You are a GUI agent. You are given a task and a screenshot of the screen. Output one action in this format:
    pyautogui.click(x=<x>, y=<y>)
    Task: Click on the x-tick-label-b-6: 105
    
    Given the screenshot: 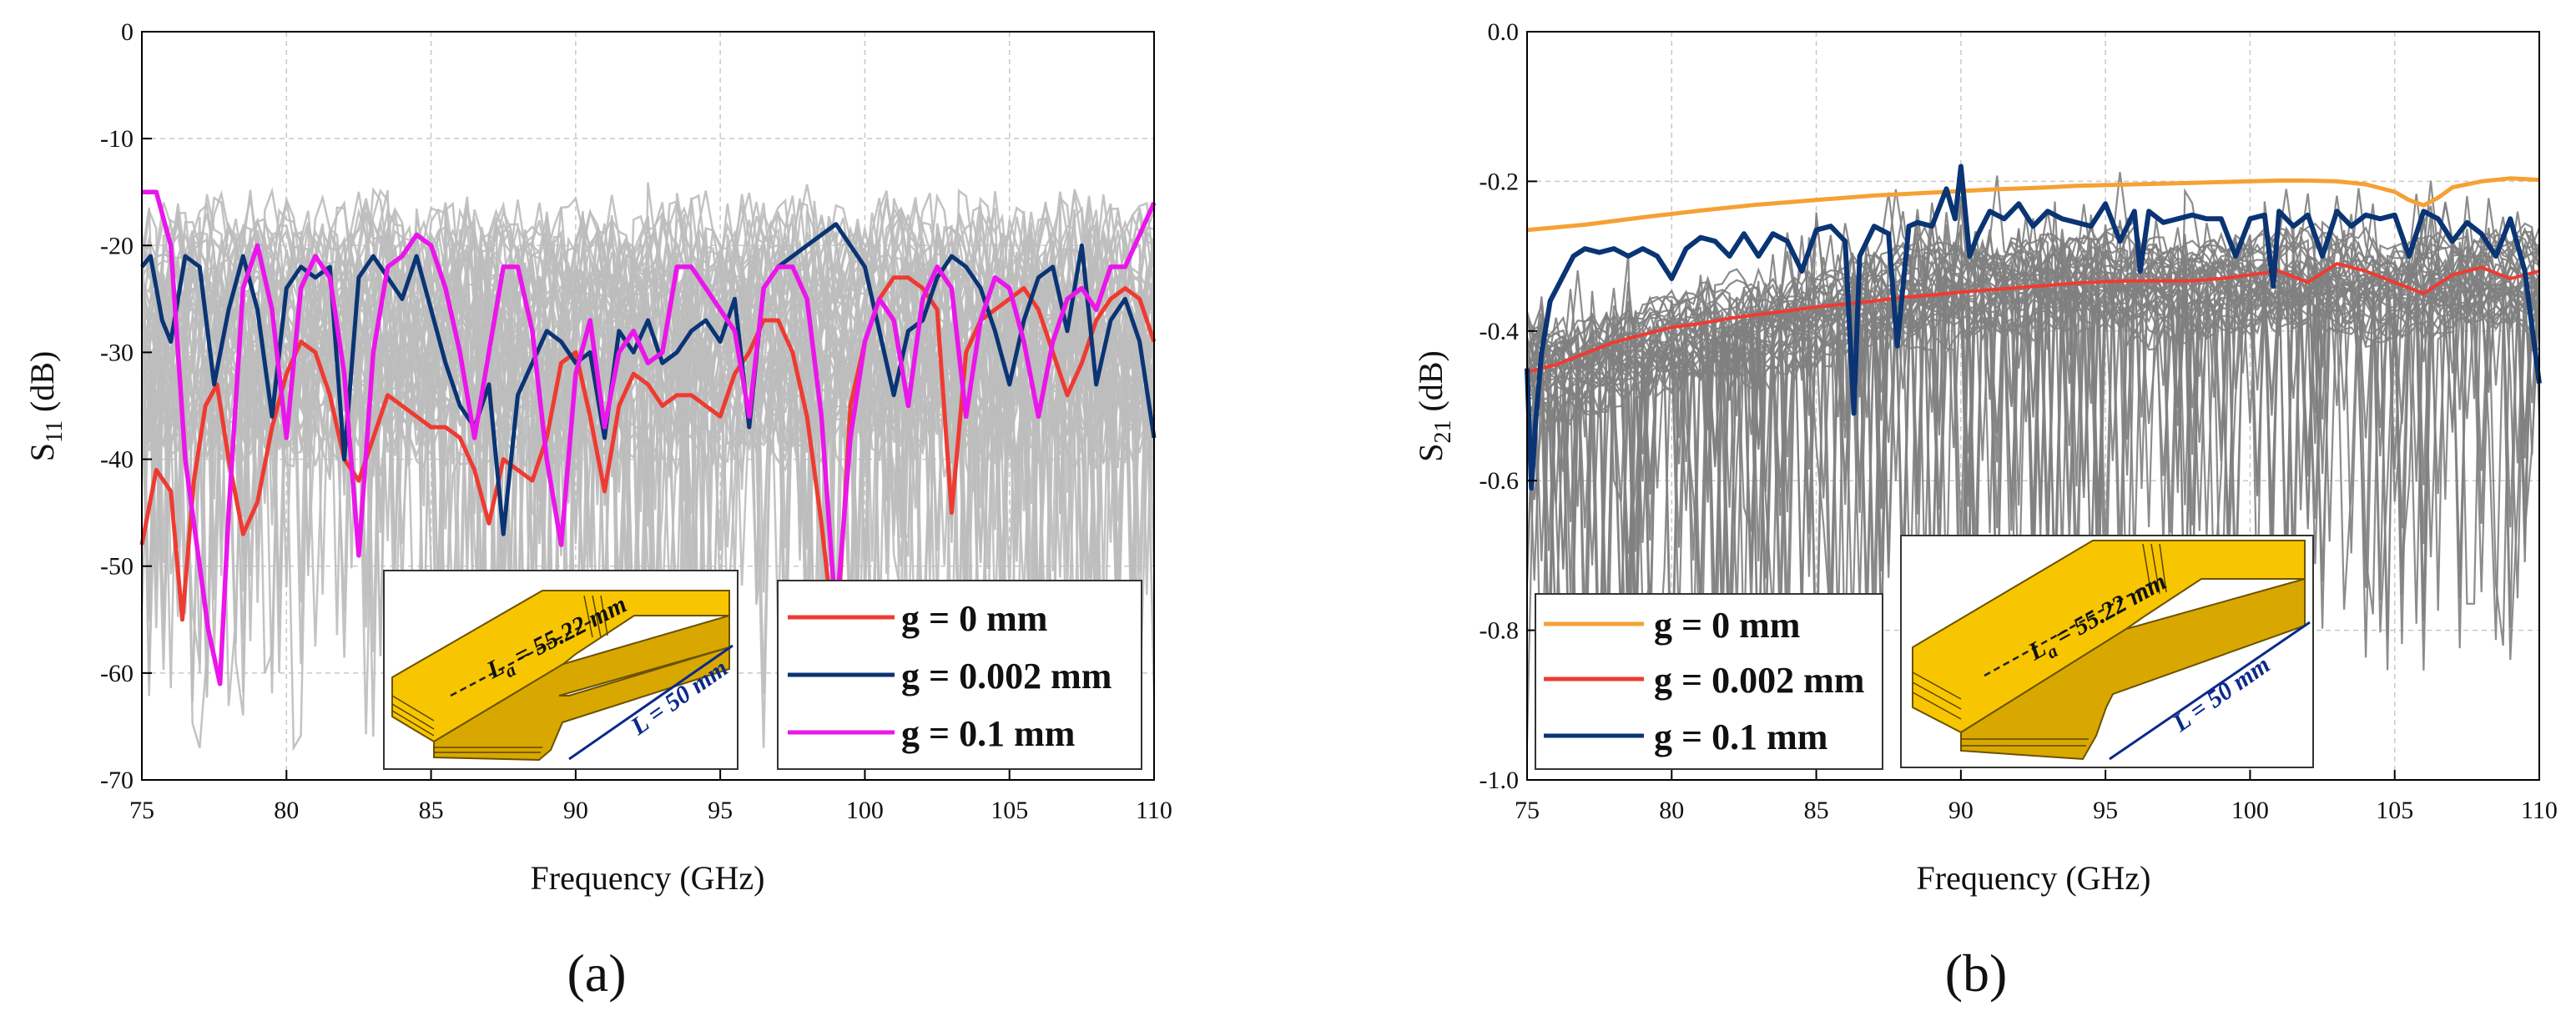 What is the action you would take?
    pyautogui.click(x=2394, y=810)
    